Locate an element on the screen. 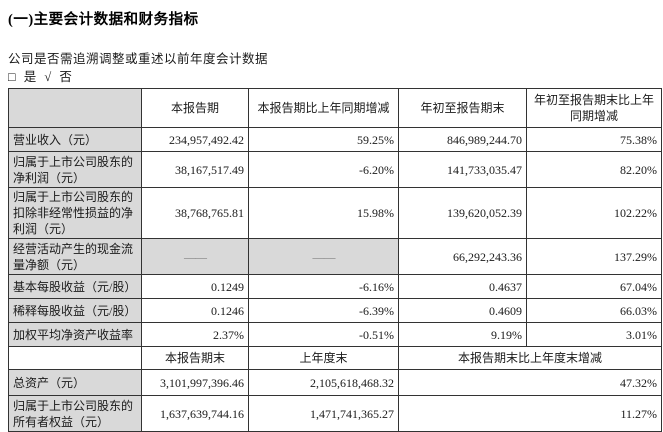 The height and width of the screenshot is (432, 663). cell-value: 0.4637 is located at coordinates (462, 286).